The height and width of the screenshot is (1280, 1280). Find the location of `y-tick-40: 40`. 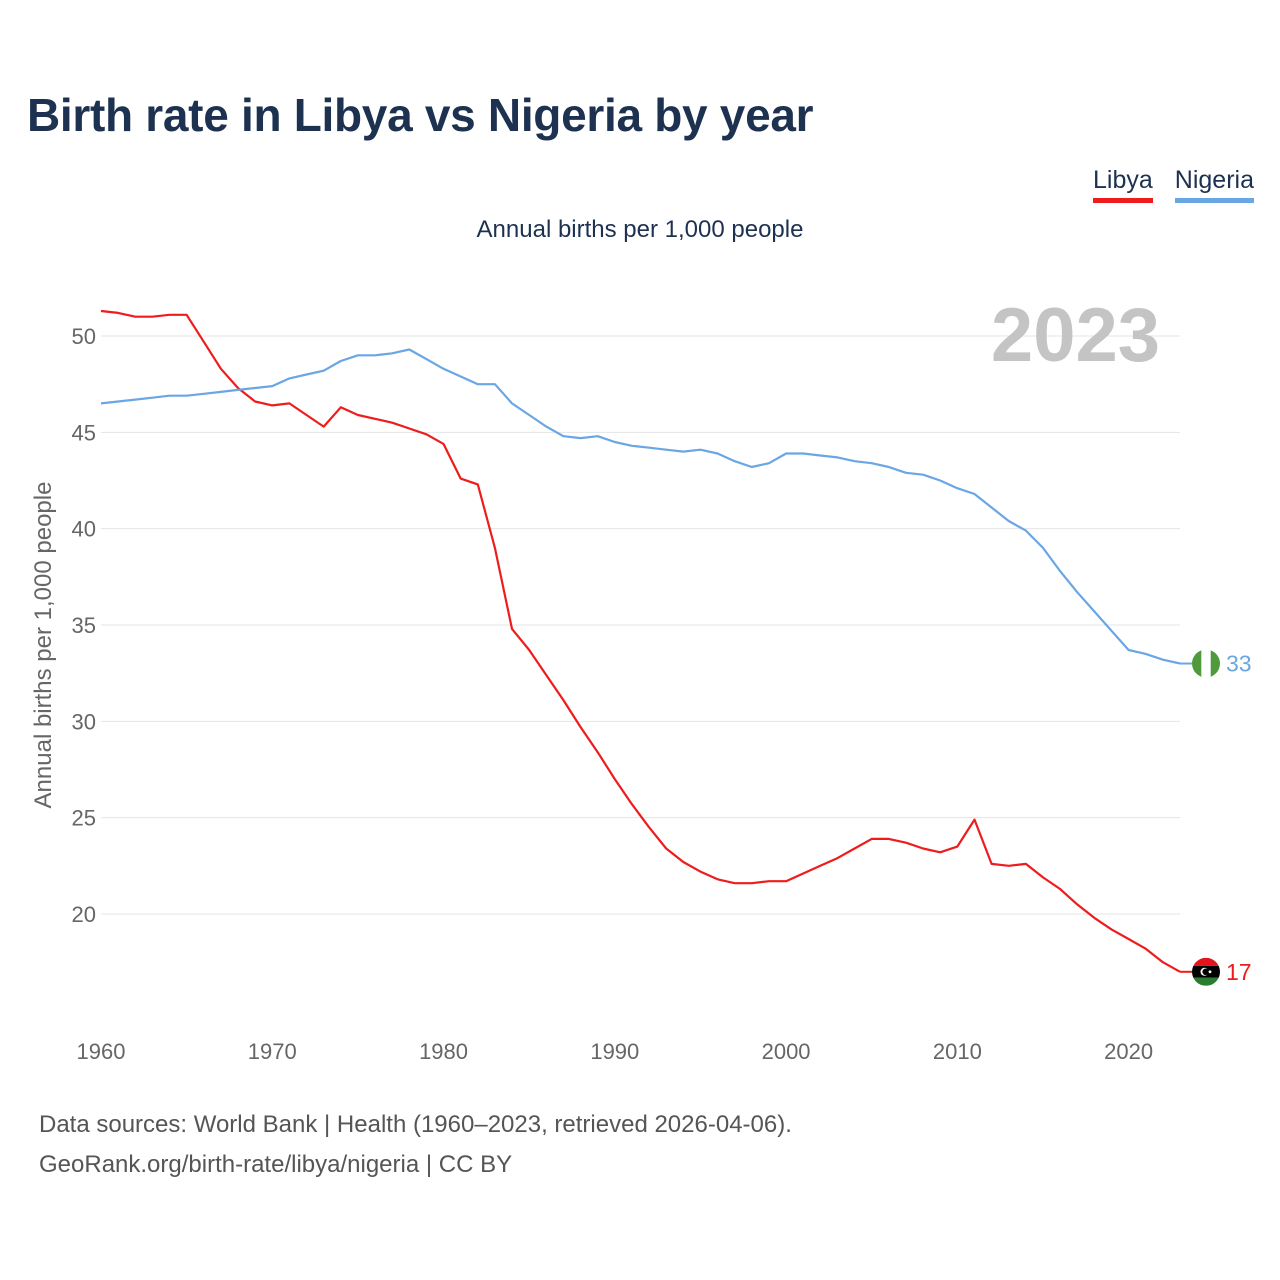

y-tick-40: 40 is located at coordinates (84, 529).